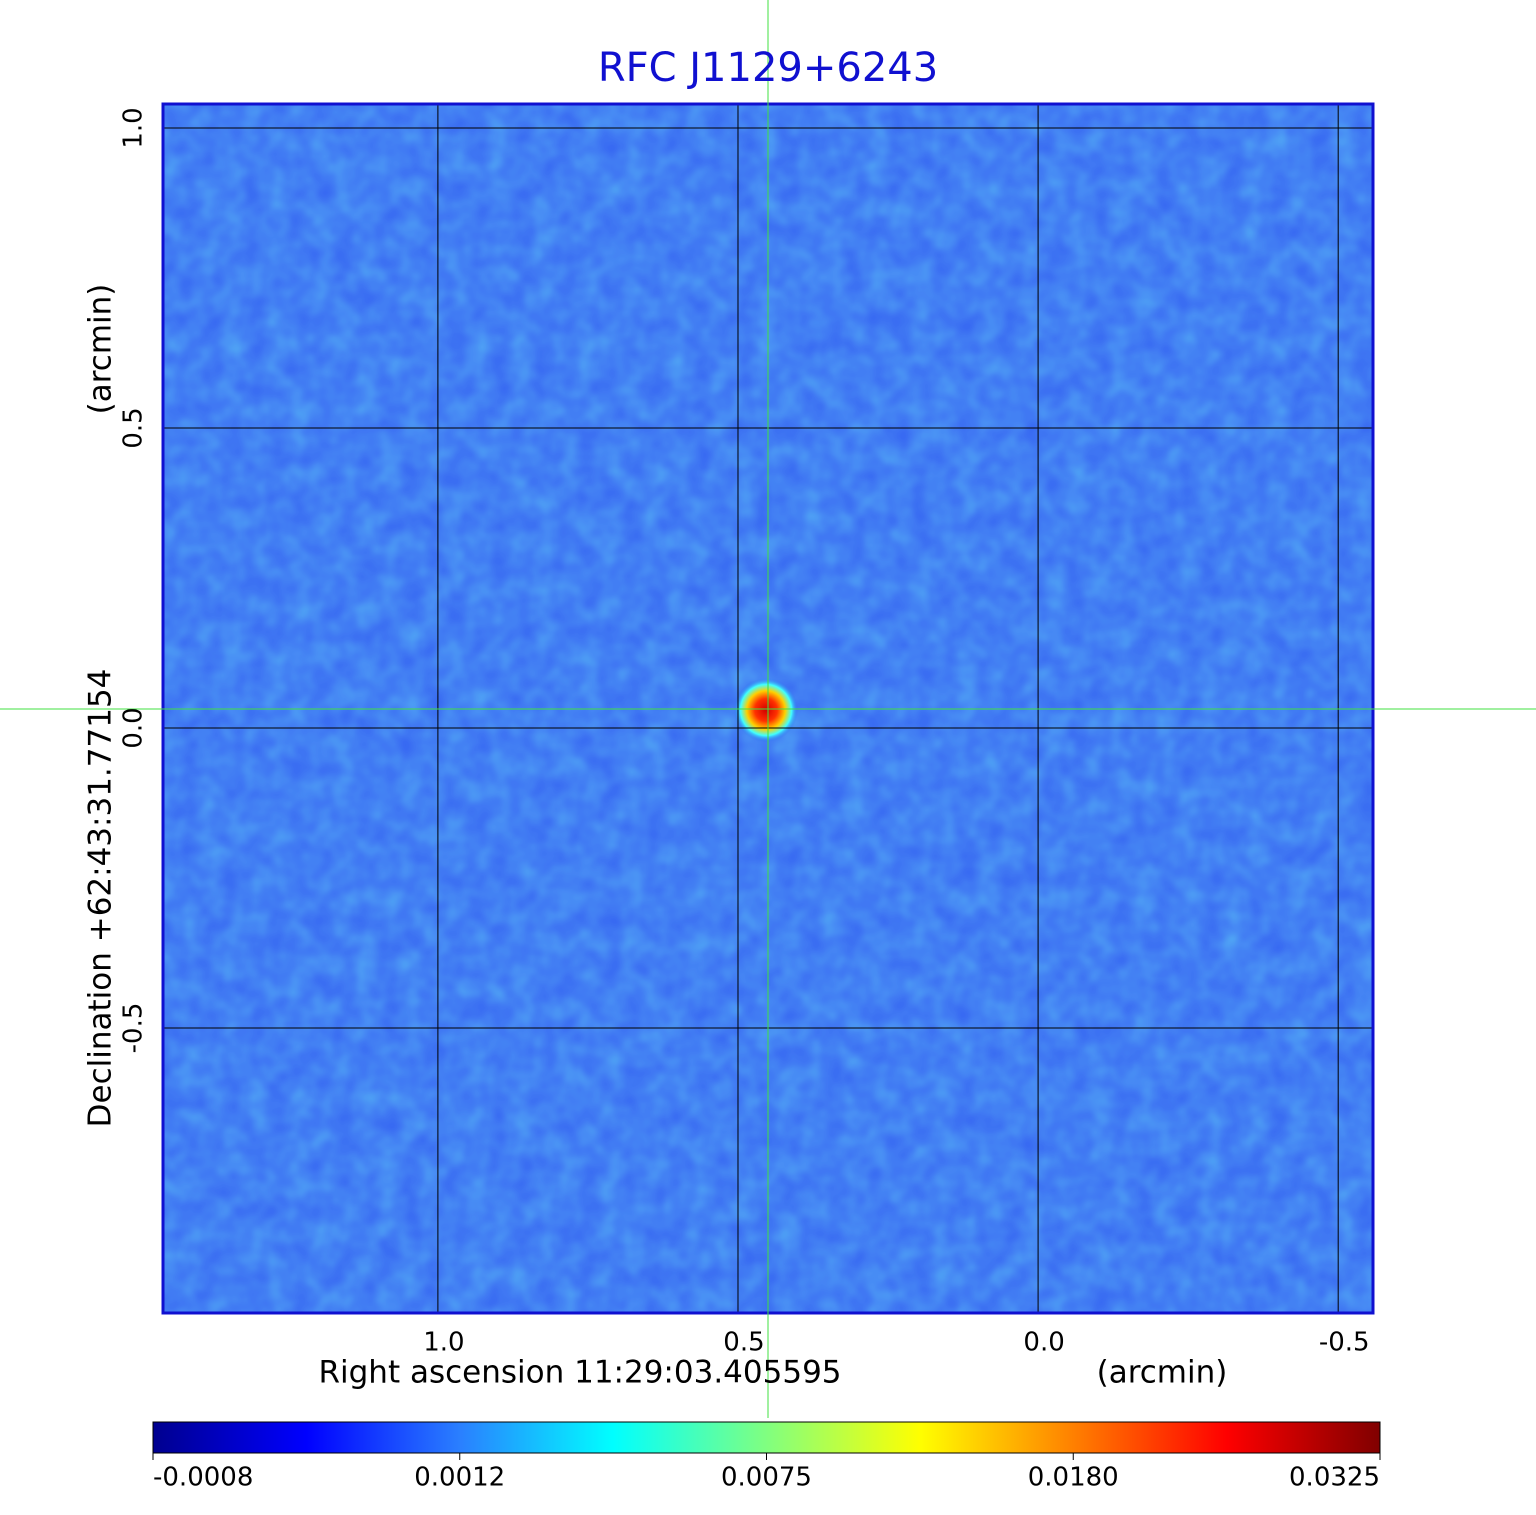 The height and width of the screenshot is (1515, 1536). I want to click on chart-title: RFC J1129+6243, so click(768, 68).